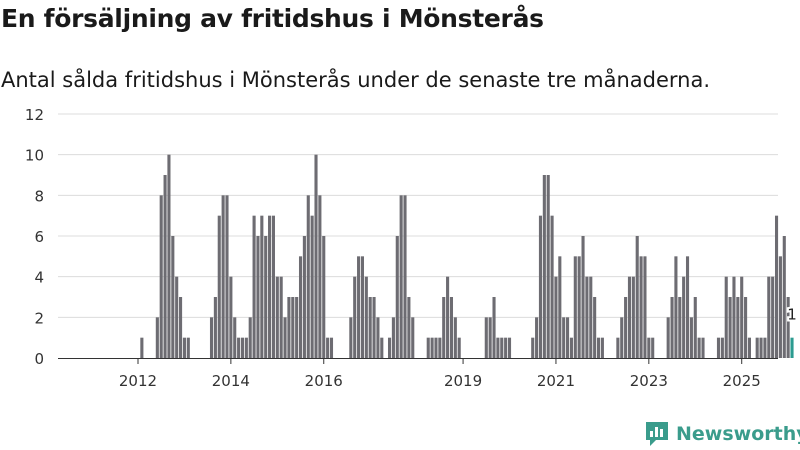  What do you see at coordinates (39, 196) in the screenshot?
I see `y-tick-label: 8` at bounding box center [39, 196].